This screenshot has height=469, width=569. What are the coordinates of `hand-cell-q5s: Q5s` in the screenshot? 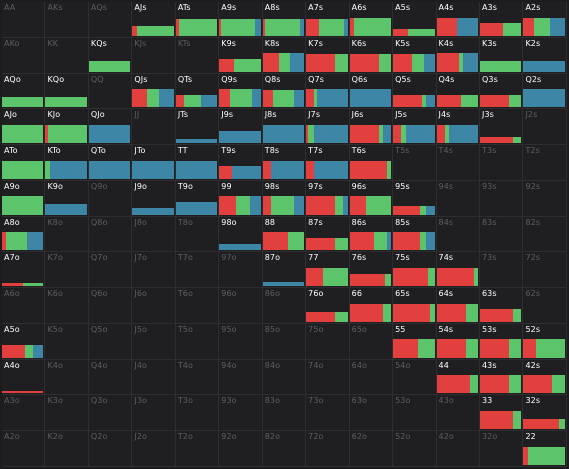 It's located at (415, 91).